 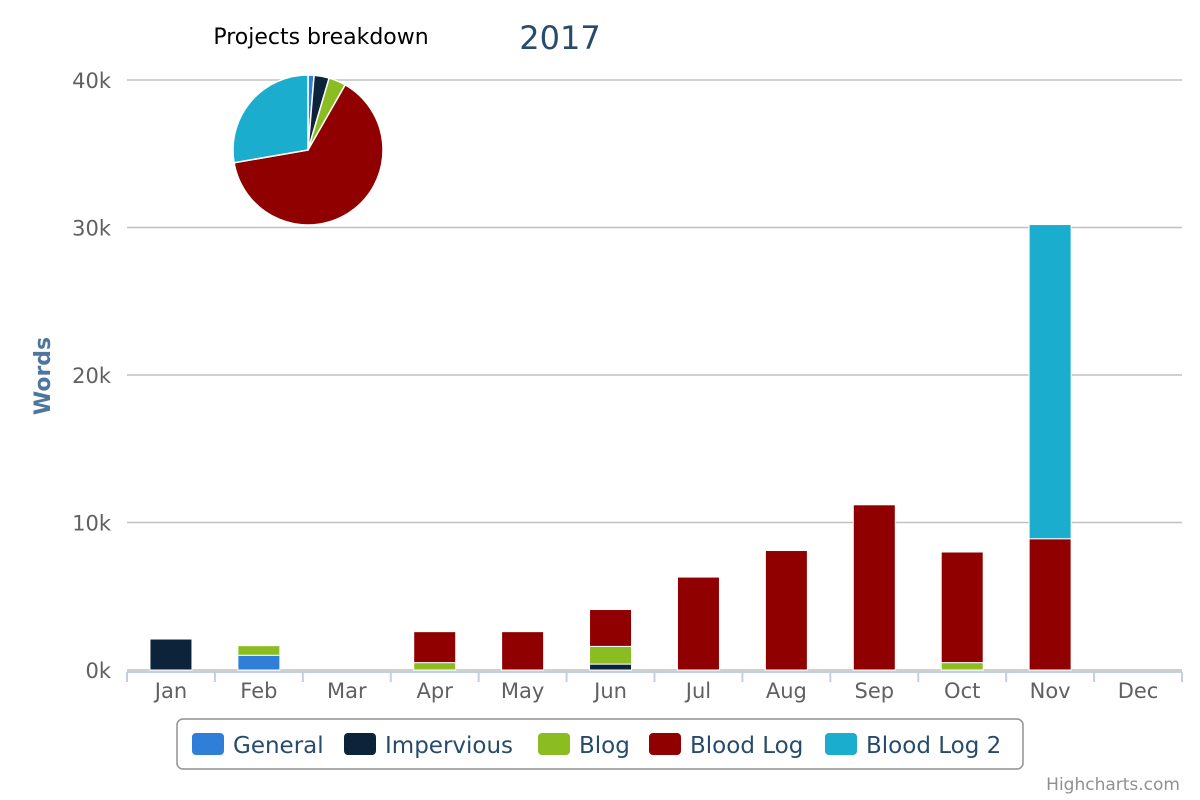 What do you see at coordinates (449, 746) in the screenshot?
I see `legend-item: Impervious` at bounding box center [449, 746].